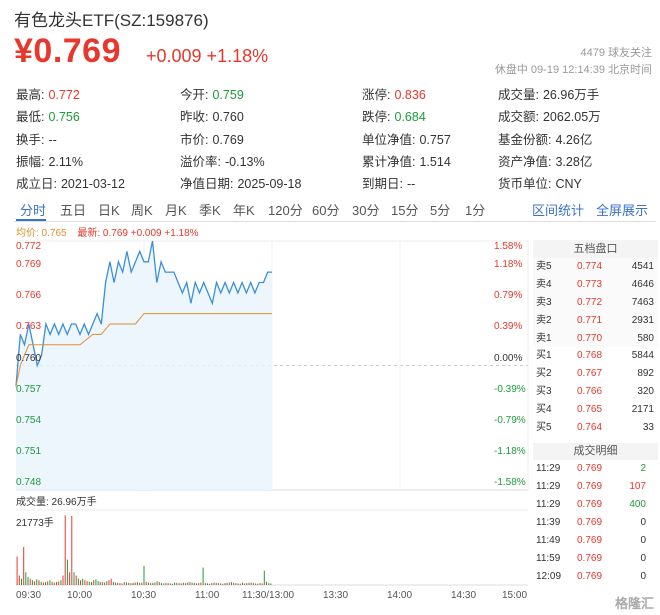  What do you see at coordinates (590, 284) in the screenshot?
I see `order-book-price: 0.773` at bounding box center [590, 284].